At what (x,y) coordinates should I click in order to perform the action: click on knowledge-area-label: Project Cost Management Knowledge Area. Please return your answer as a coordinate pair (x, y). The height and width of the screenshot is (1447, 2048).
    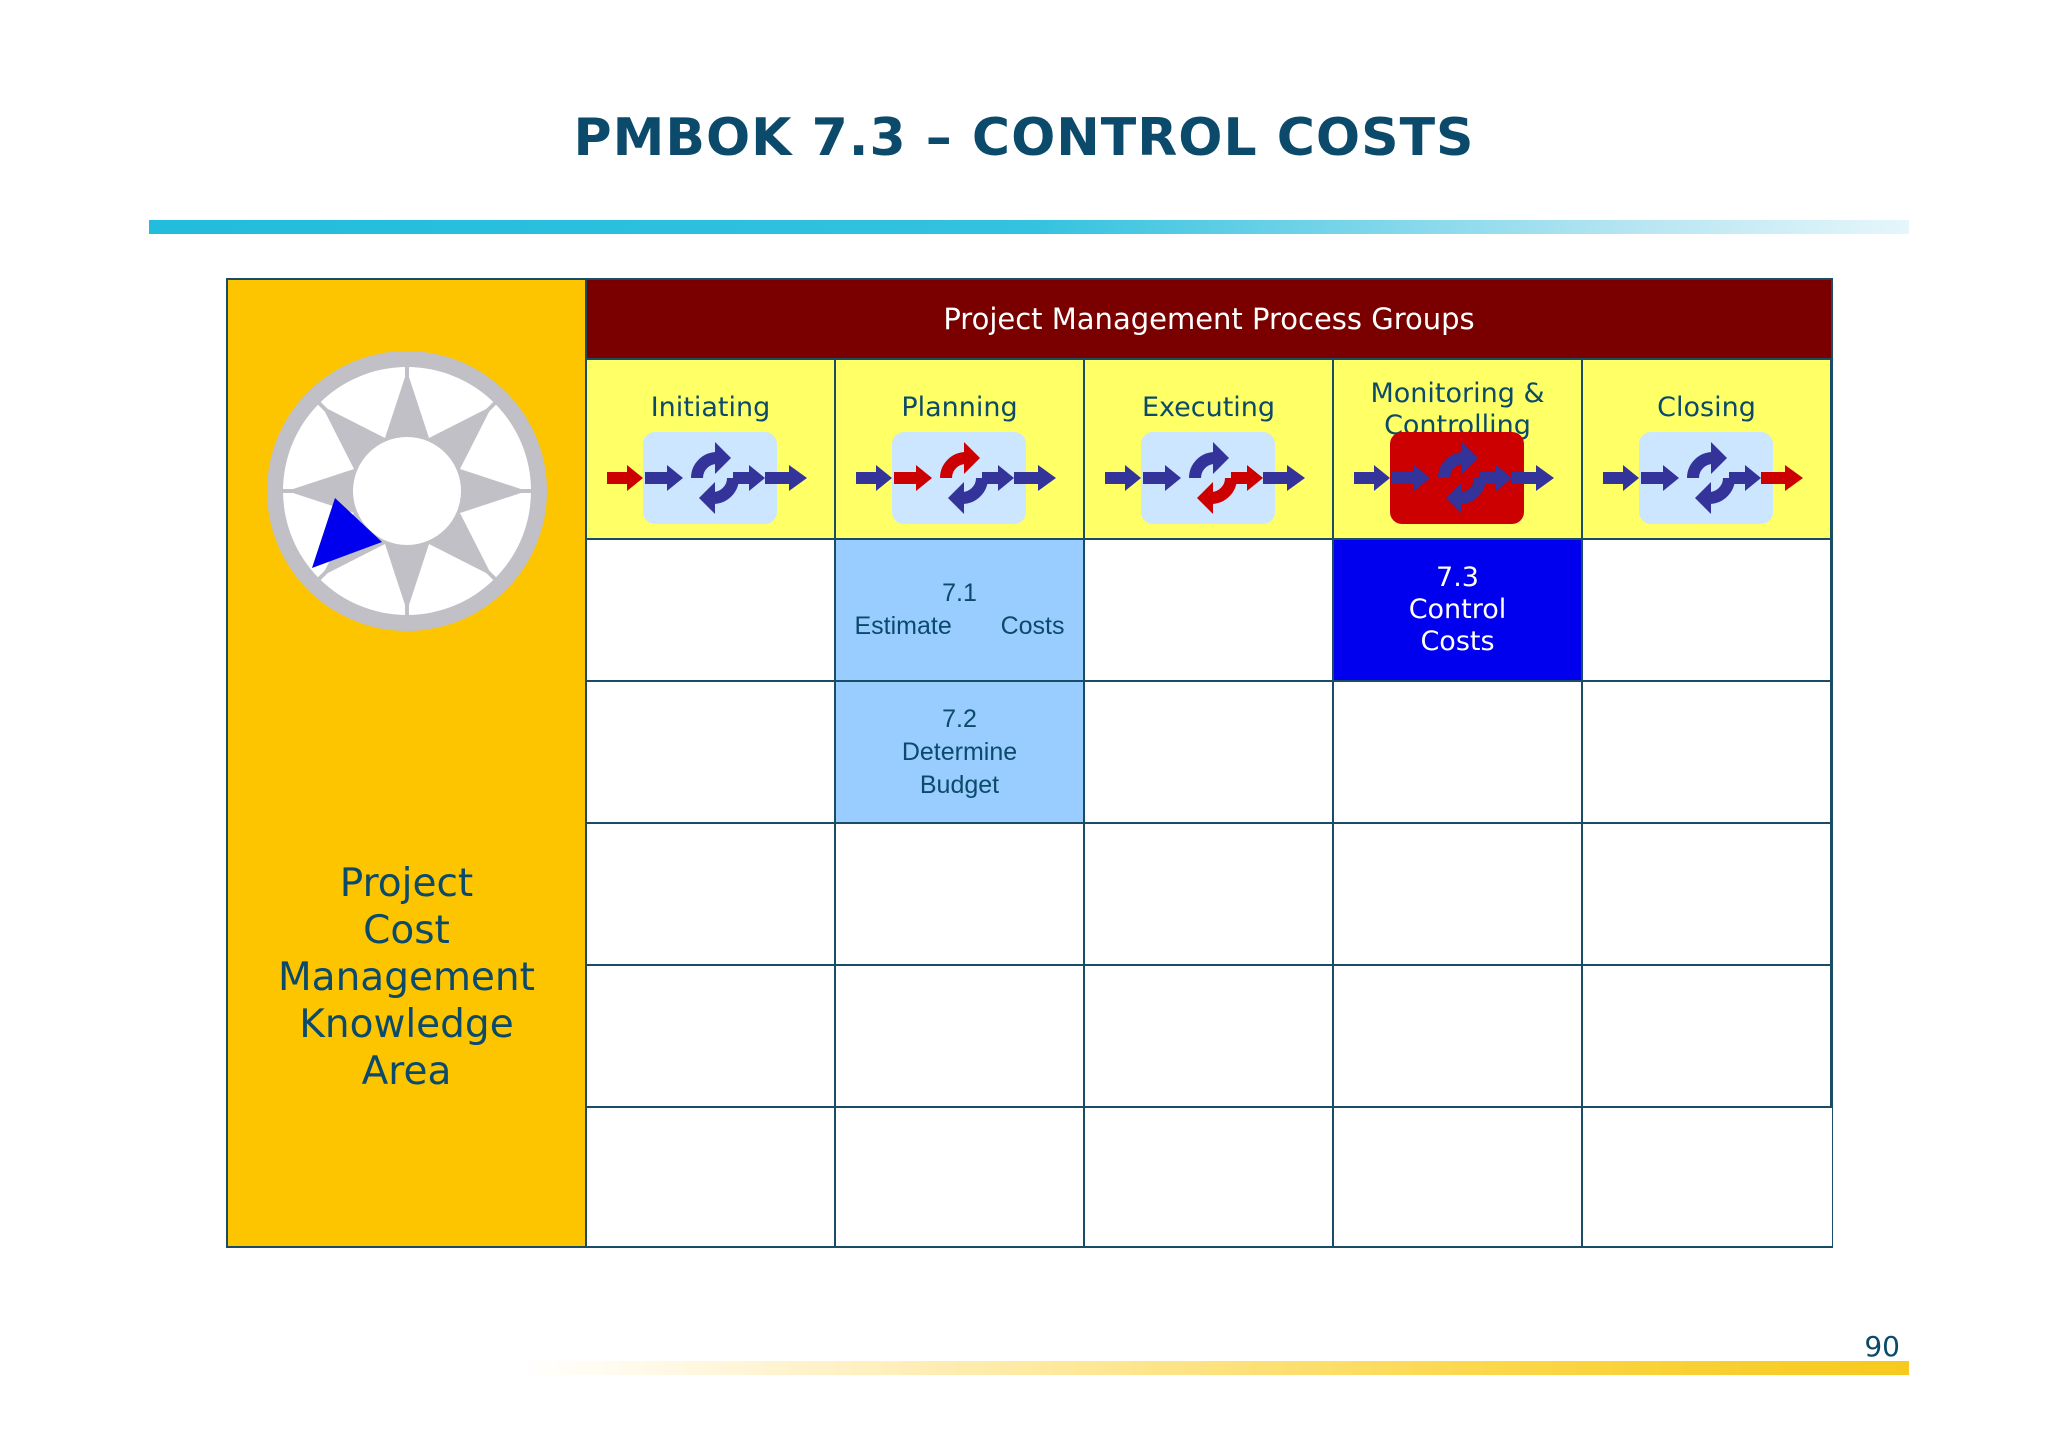
    Looking at the image, I should click on (406, 977).